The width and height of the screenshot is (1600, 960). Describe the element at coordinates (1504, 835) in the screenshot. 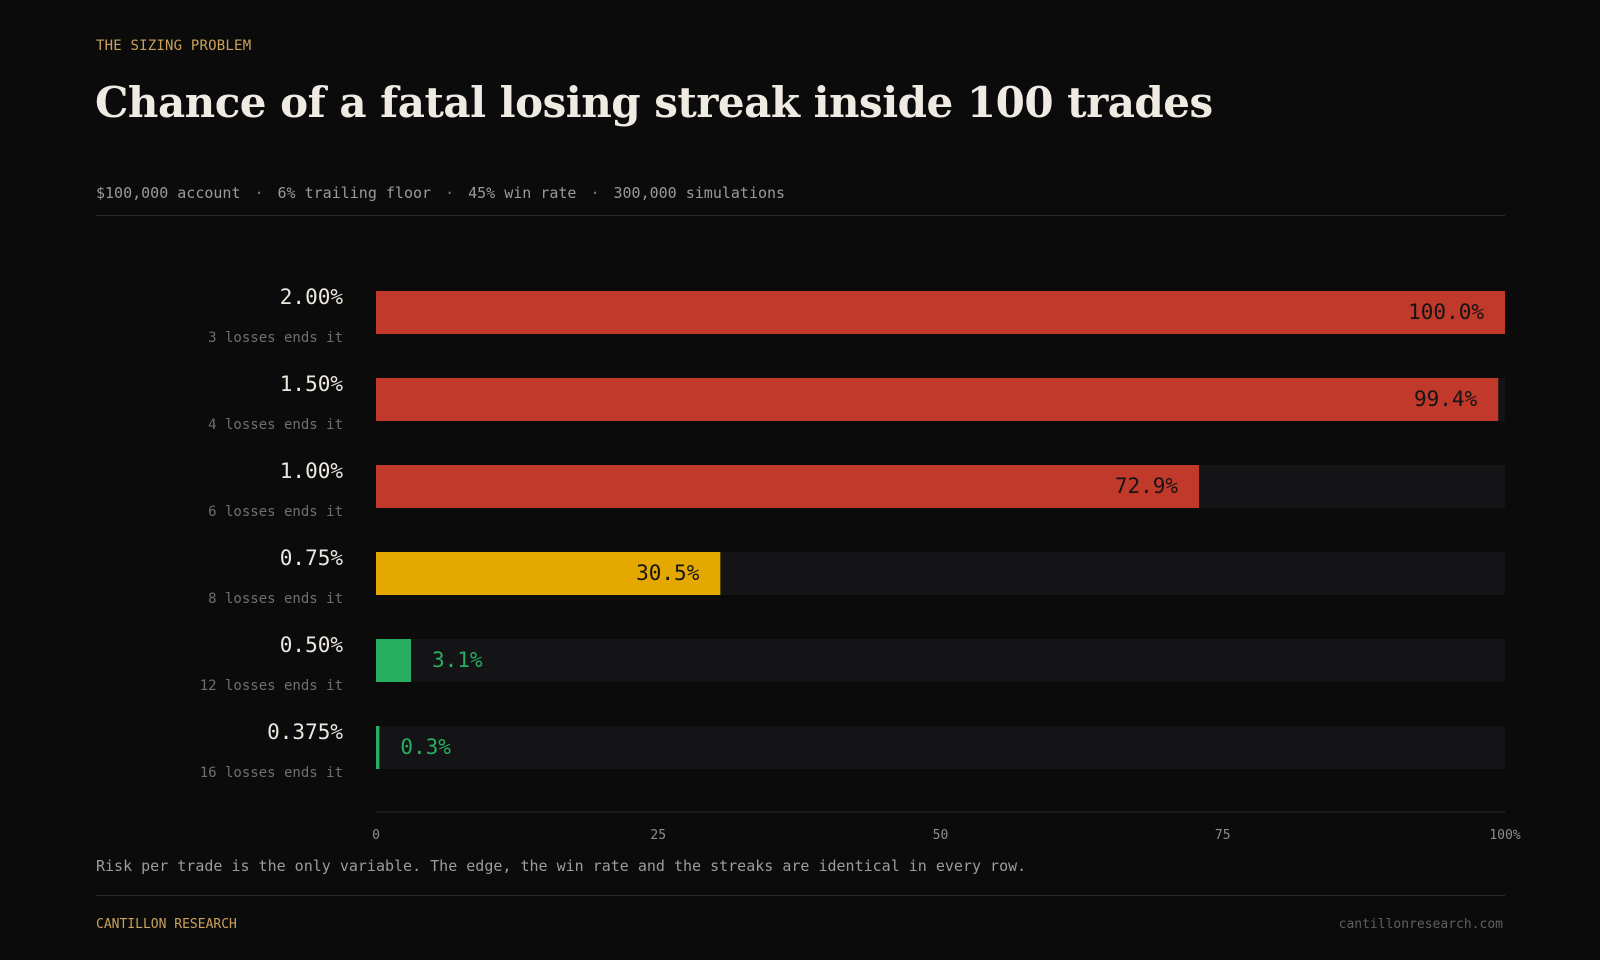

I see `x-tick-label: 100%` at that location.